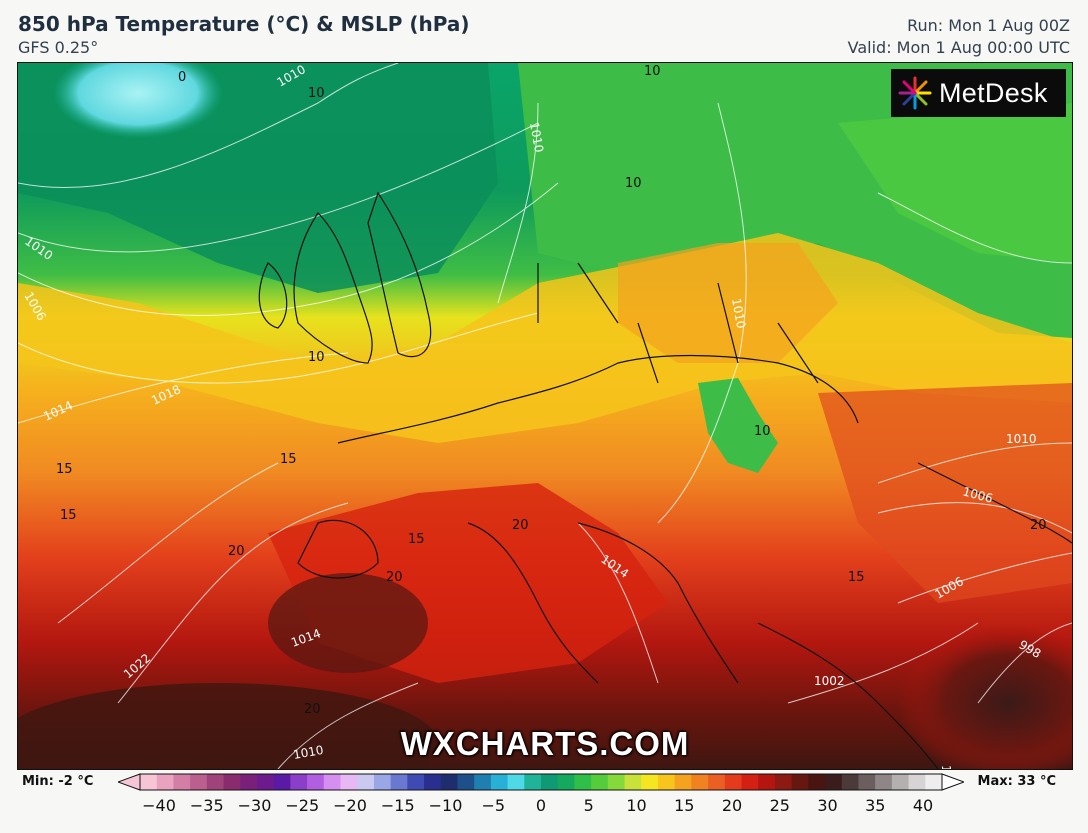  I want to click on colorbar-tick-label: 25, so click(779, 805).